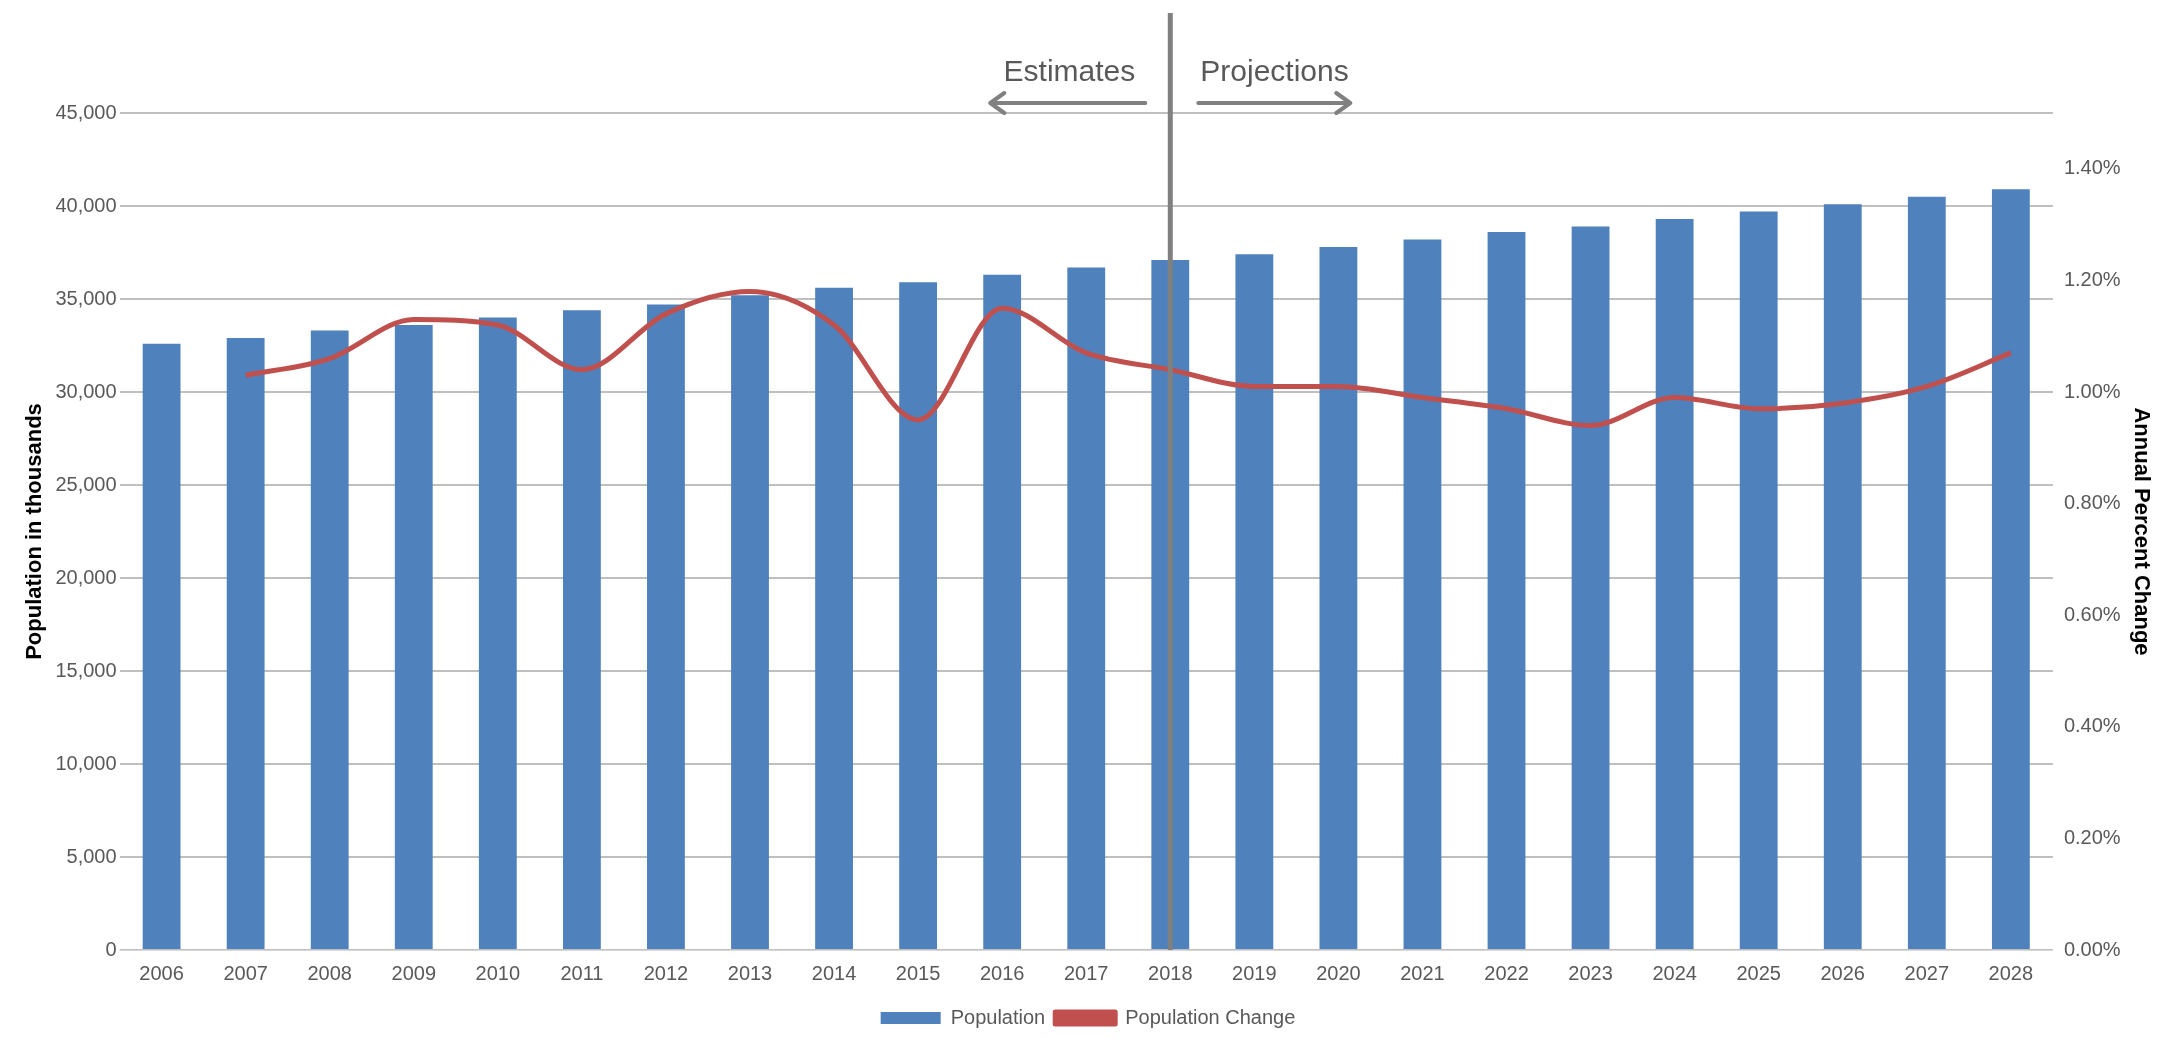  What do you see at coordinates (1590, 972) in the screenshot?
I see `x-tick-label: 2023` at bounding box center [1590, 972].